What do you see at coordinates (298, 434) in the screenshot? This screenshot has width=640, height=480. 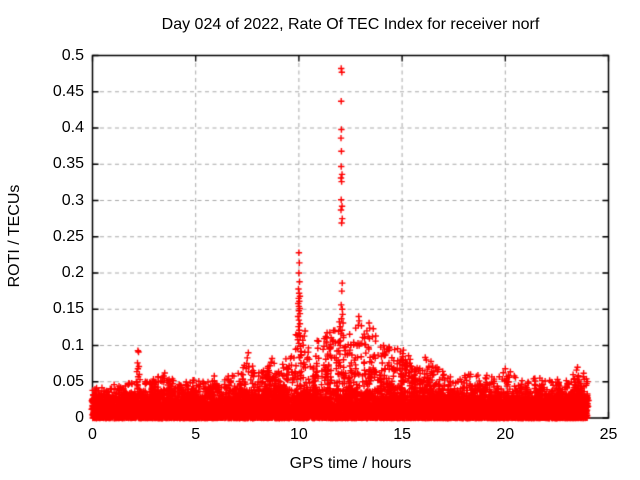 I see `x-tick-label: 10` at bounding box center [298, 434].